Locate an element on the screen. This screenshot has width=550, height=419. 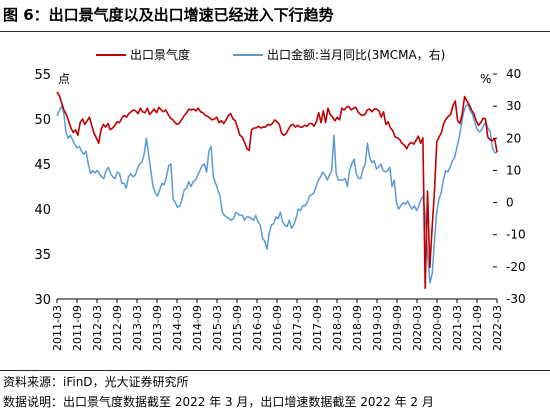
x-tick-label: 2019-09 is located at coordinates (397, 328).